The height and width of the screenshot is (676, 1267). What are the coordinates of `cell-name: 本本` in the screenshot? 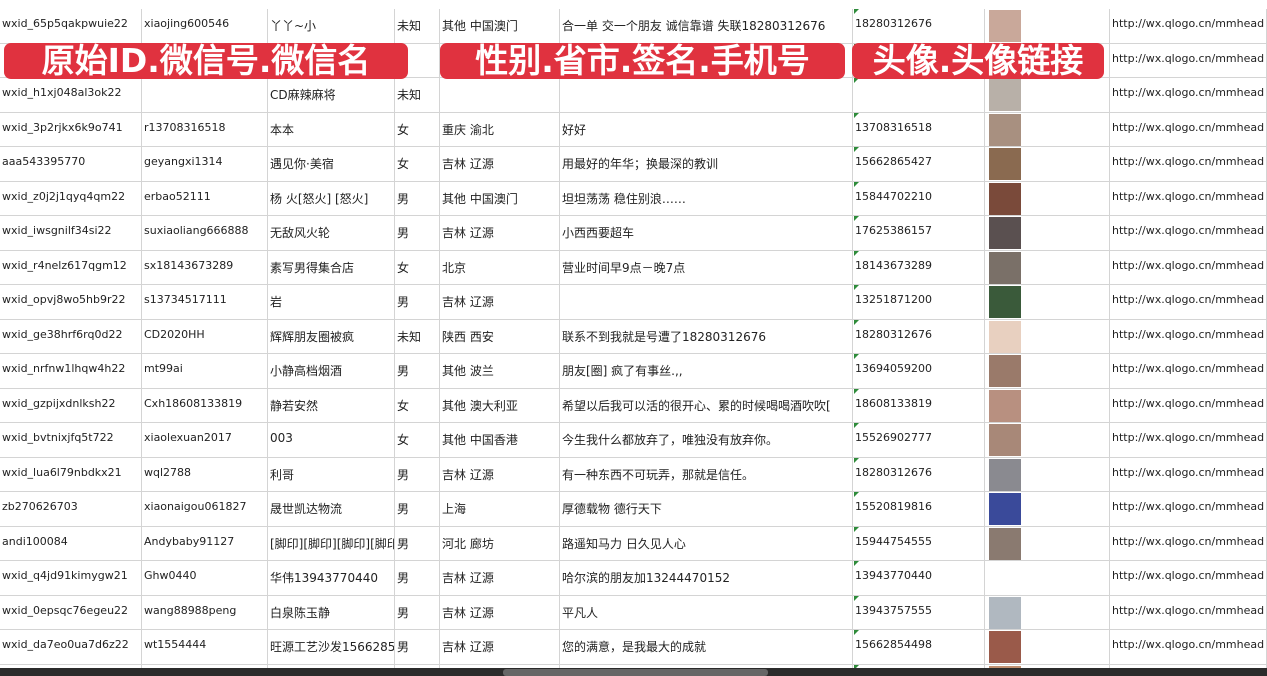 It's located at (331, 129).